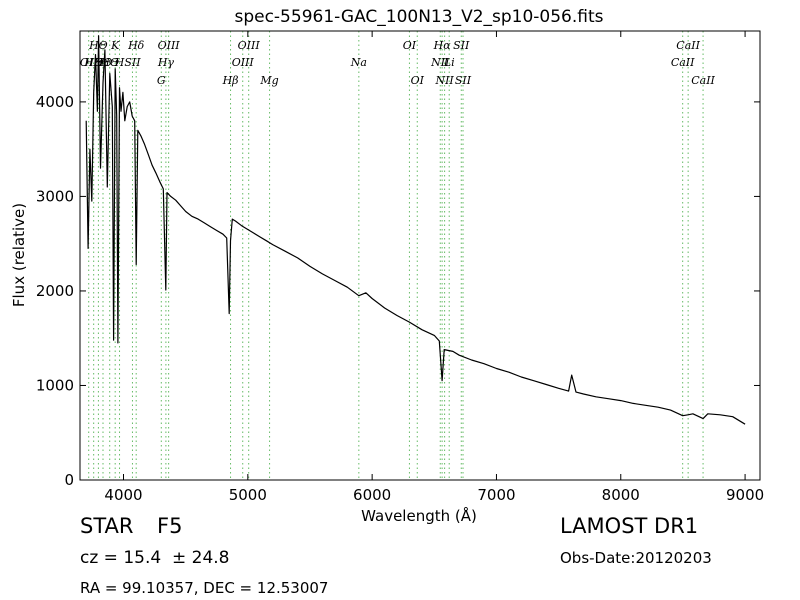 The width and height of the screenshot is (800, 600). What do you see at coordinates (372, 495) in the screenshot?
I see `x-tick-label: 6000` at bounding box center [372, 495].